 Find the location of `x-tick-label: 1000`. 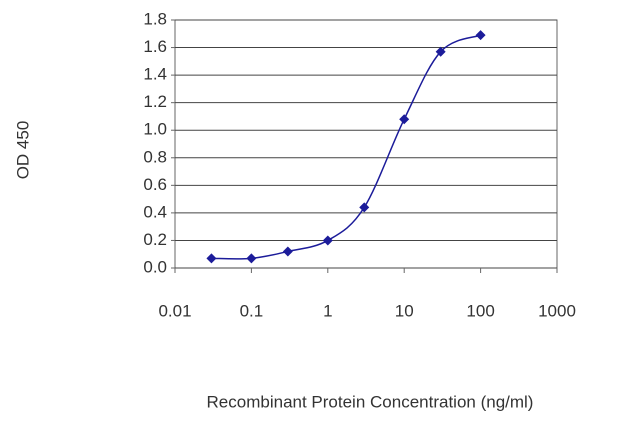

x-tick-label: 1000 is located at coordinates (557, 310).